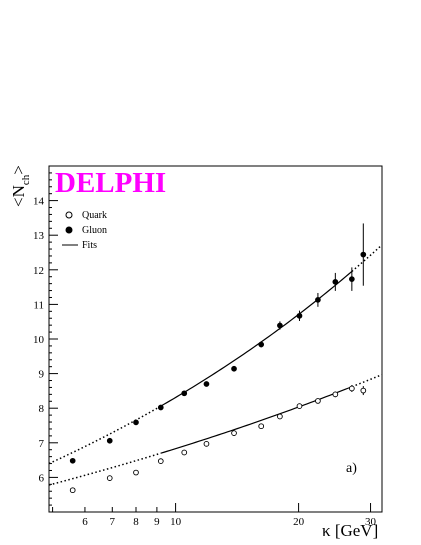 The width and height of the screenshot is (421, 545). I want to click on x-tick-label: 9, so click(157, 522).